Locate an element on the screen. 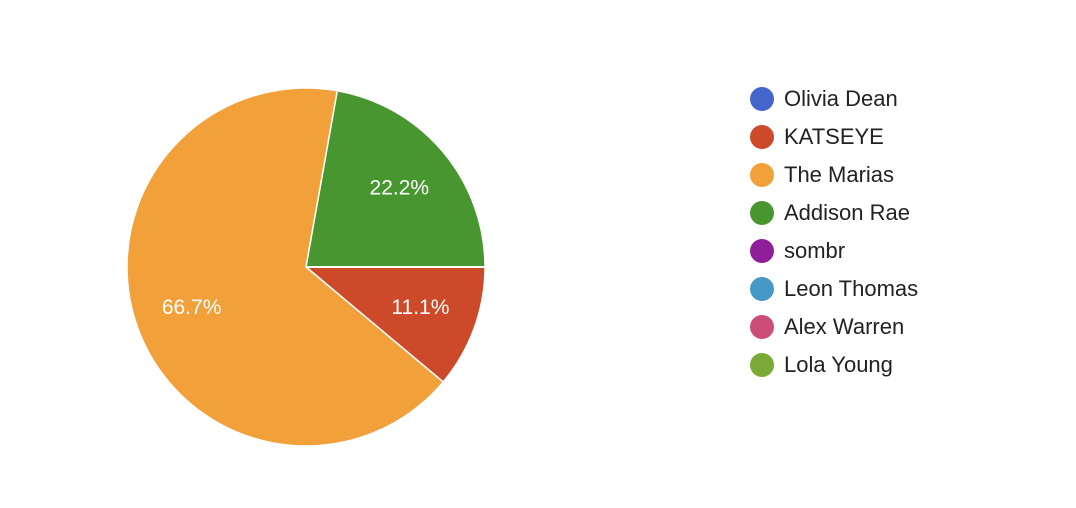 The width and height of the screenshot is (1076, 508). legend-label: Alex Warren is located at coordinates (844, 326).